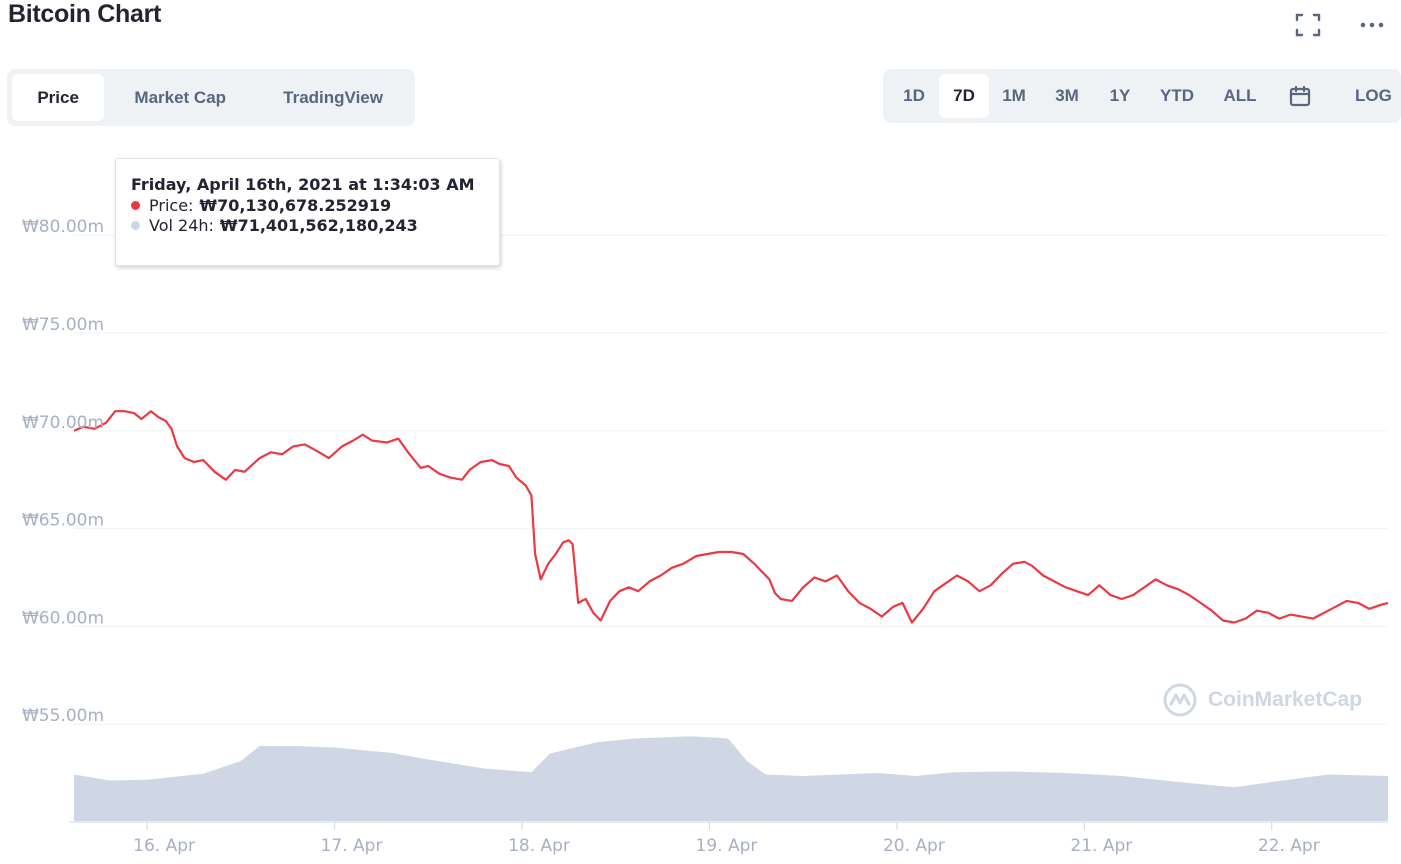 The height and width of the screenshot is (864, 1401). I want to click on x-tick-label: 20. Apr, so click(914, 846).